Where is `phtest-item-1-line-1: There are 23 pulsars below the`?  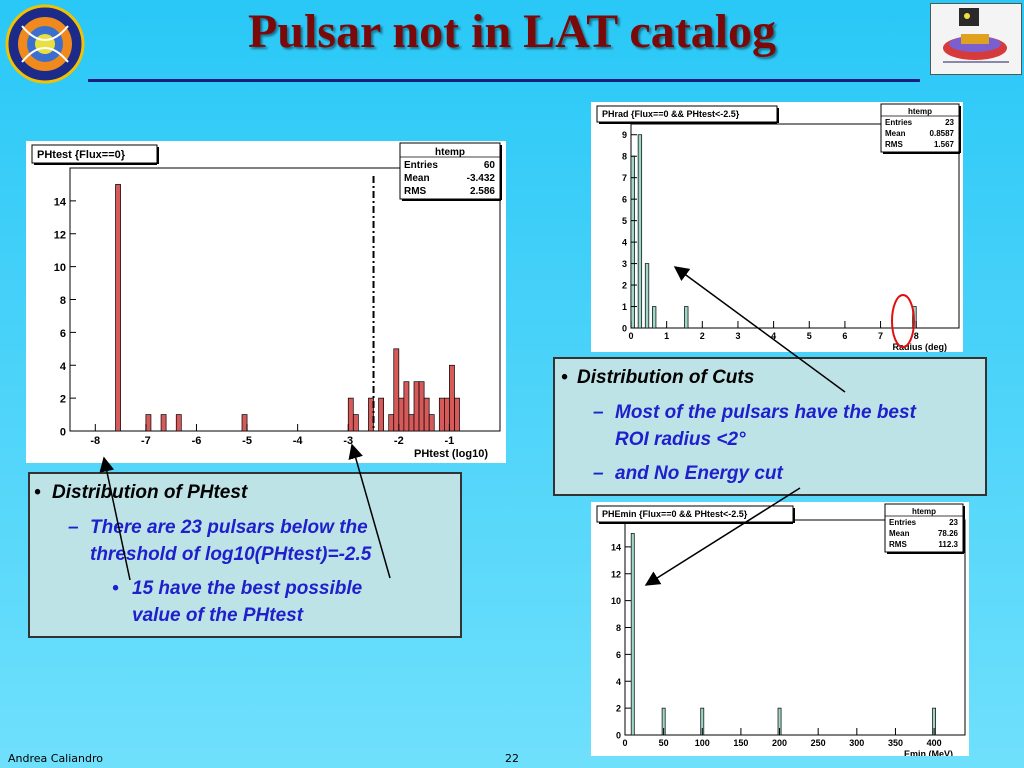 phtest-item-1-line-1: There are 23 pulsars below the is located at coordinates (229, 527).